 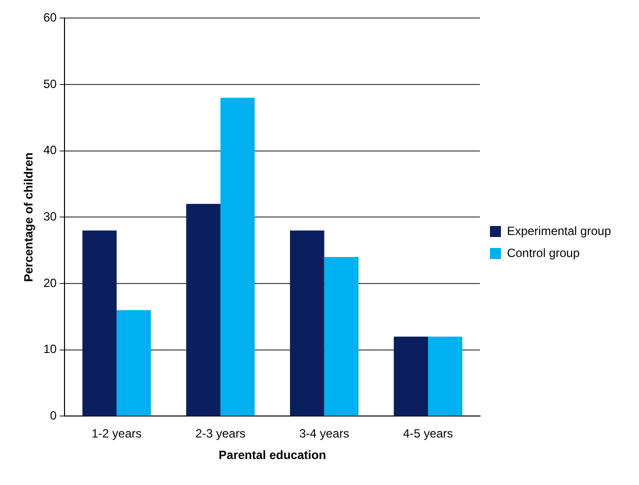 What do you see at coordinates (50, 349) in the screenshot?
I see `y-tick-label: 10` at bounding box center [50, 349].